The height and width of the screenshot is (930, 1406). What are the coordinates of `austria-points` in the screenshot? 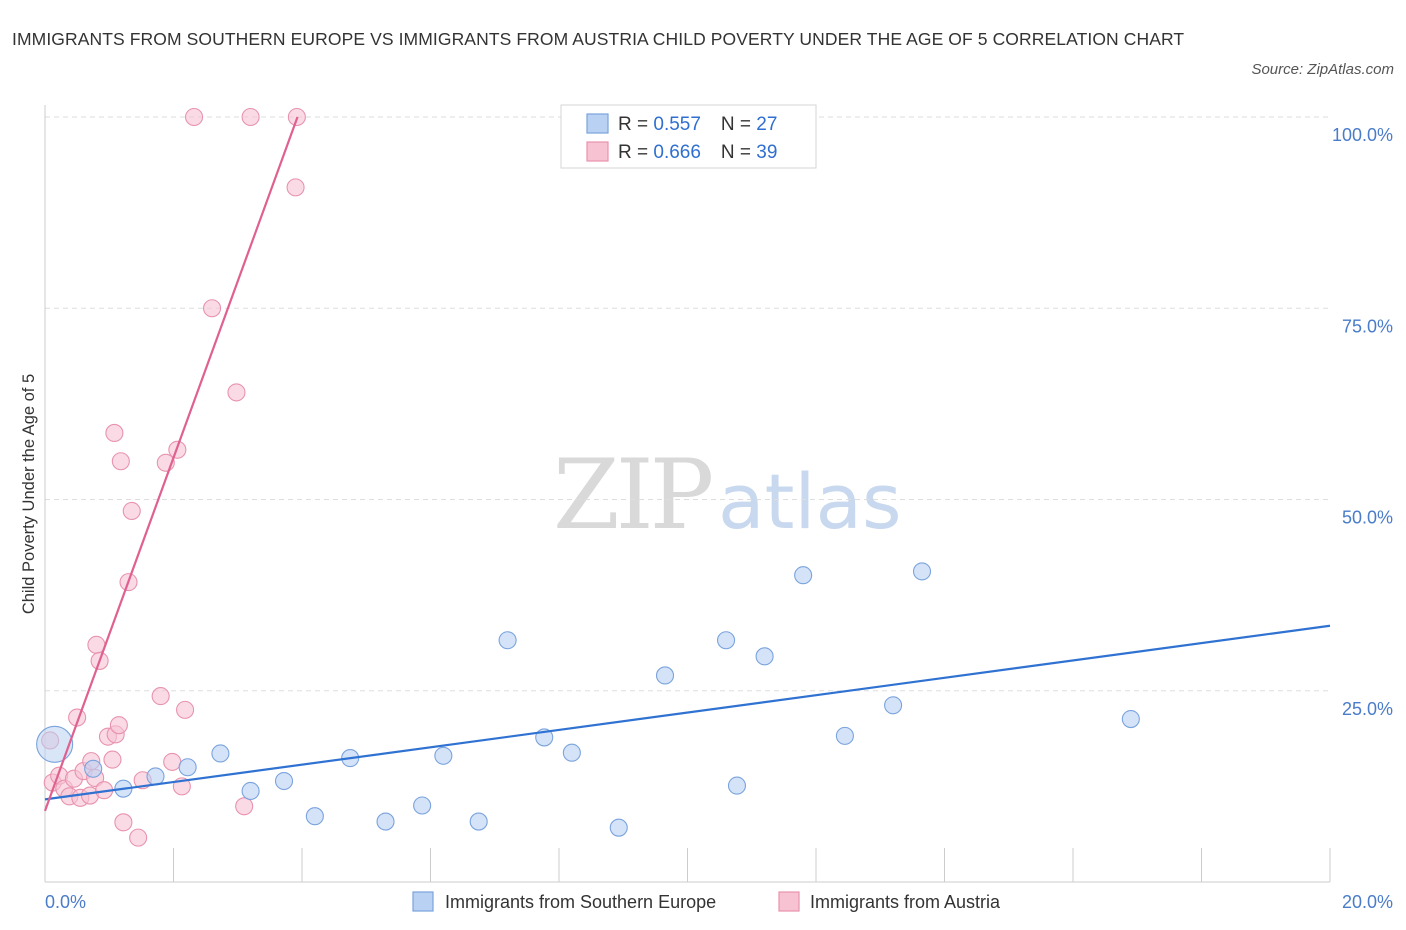 It's located at (173, 477).